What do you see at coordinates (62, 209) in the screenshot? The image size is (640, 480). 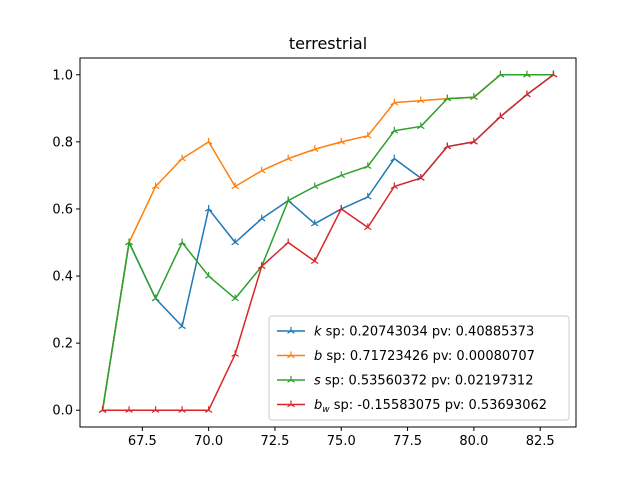 I see `y-tick-label: 0.6` at bounding box center [62, 209].